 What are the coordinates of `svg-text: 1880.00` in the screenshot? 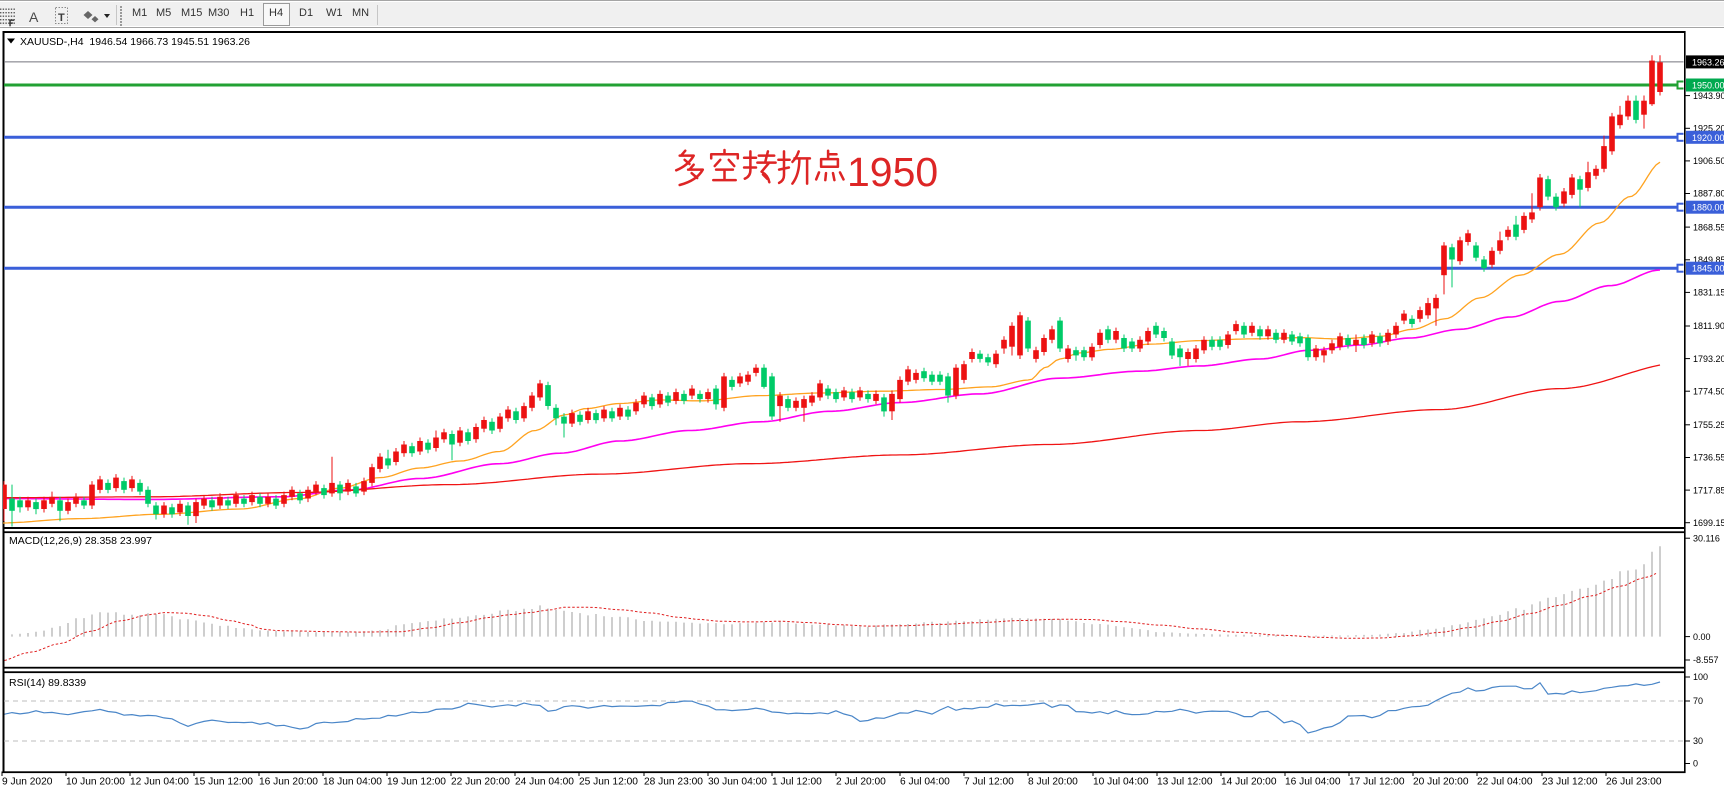 It's located at (1708, 208).